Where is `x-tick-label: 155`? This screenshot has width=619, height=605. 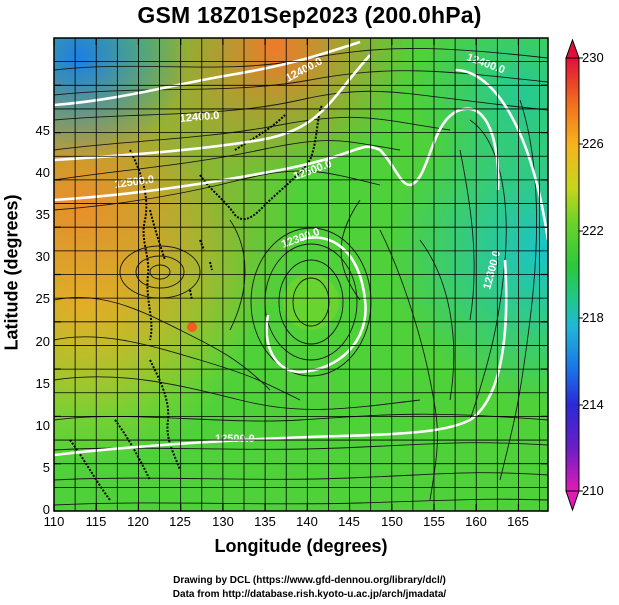 x-tick-label: 155 is located at coordinates (434, 521).